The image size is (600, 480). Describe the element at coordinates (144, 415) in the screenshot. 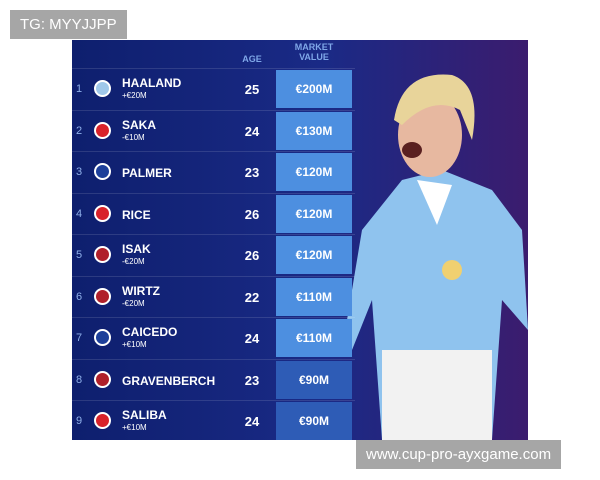

I see `player-name: SALIBA` at that location.